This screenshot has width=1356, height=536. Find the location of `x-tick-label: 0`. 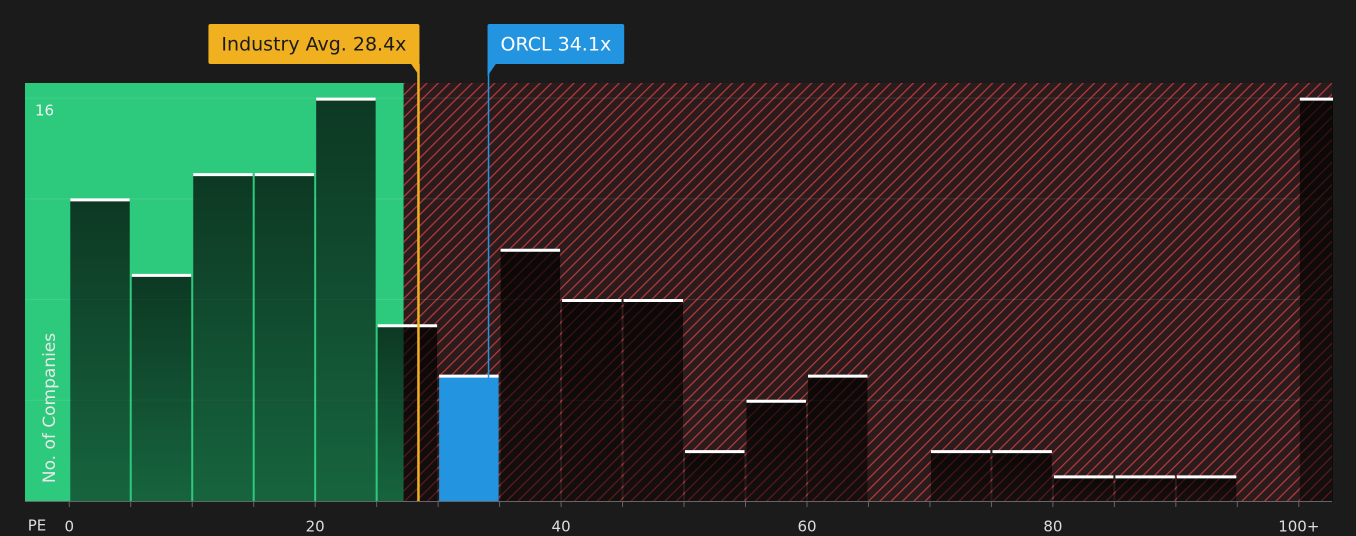

x-tick-label: 0 is located at coordinates (69, 527).